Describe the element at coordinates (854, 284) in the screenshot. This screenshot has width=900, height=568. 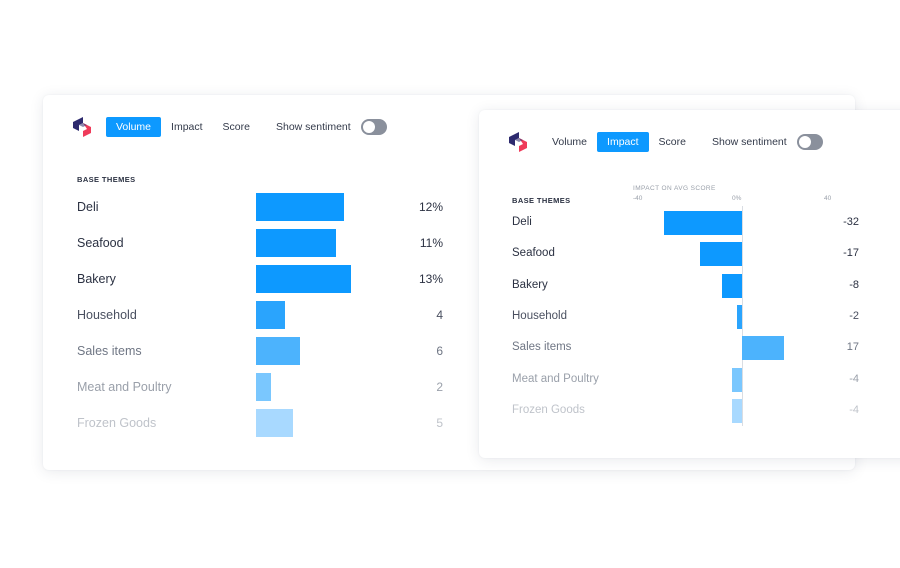
I see `value-label: -8` at that location.